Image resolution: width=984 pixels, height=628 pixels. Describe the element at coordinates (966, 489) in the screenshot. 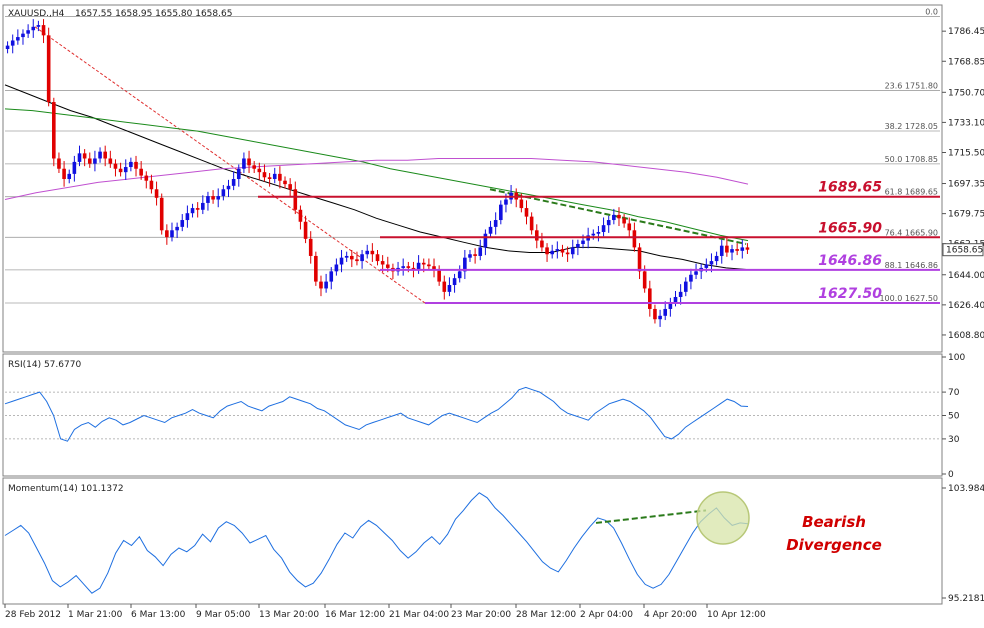

I see `momentum-axis-tick-label: 103.9843` at that location.